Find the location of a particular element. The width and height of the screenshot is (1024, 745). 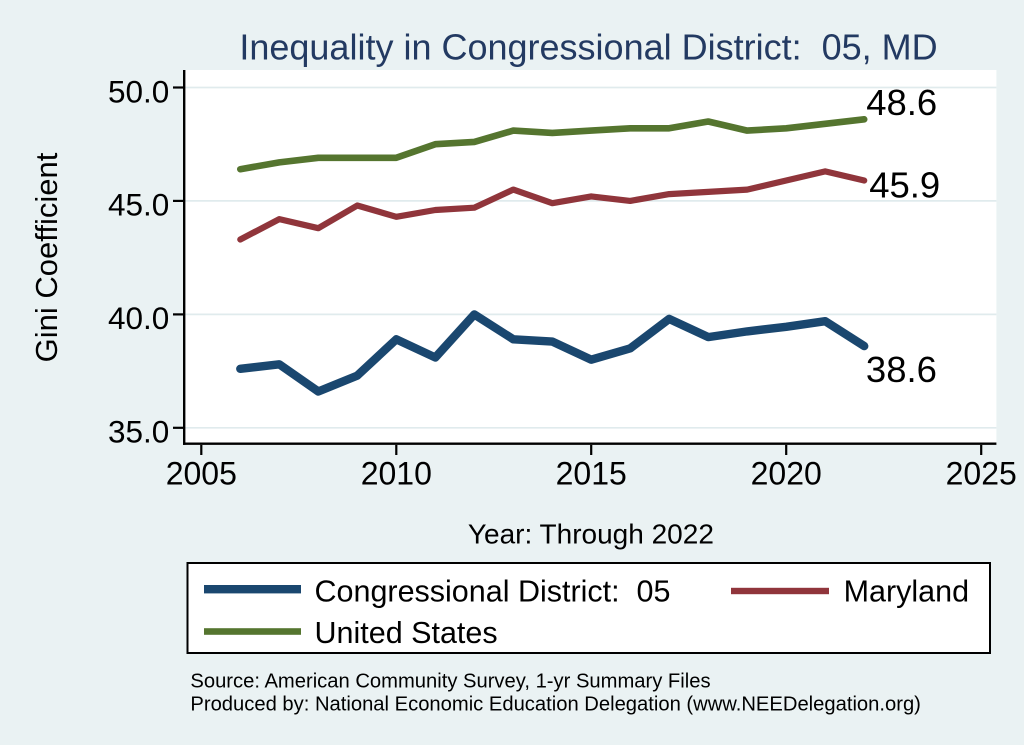

svg-text: 48.6 is located at coordinates (901, 102).